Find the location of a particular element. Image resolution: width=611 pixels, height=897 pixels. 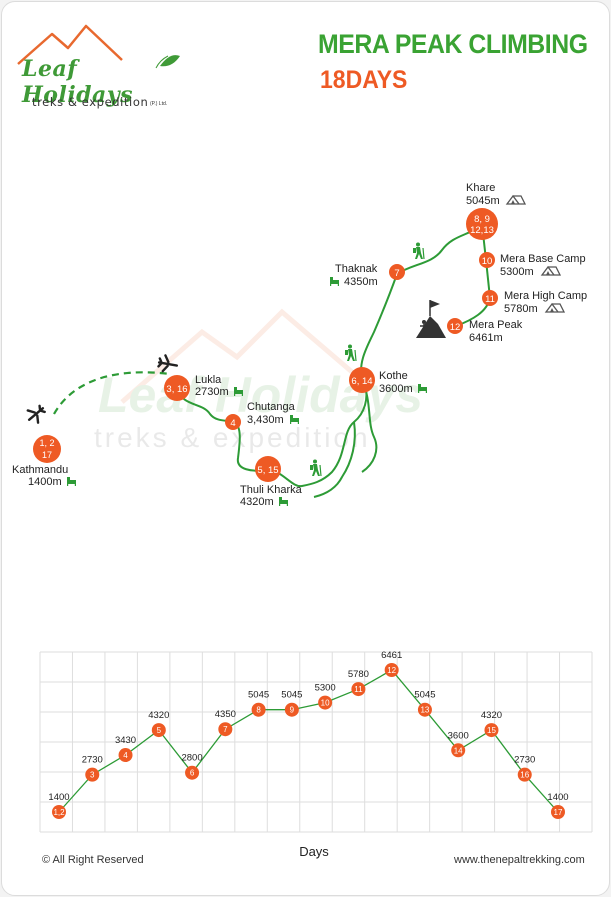

x-tick-label: 15 is located at coordinates (491, 730).